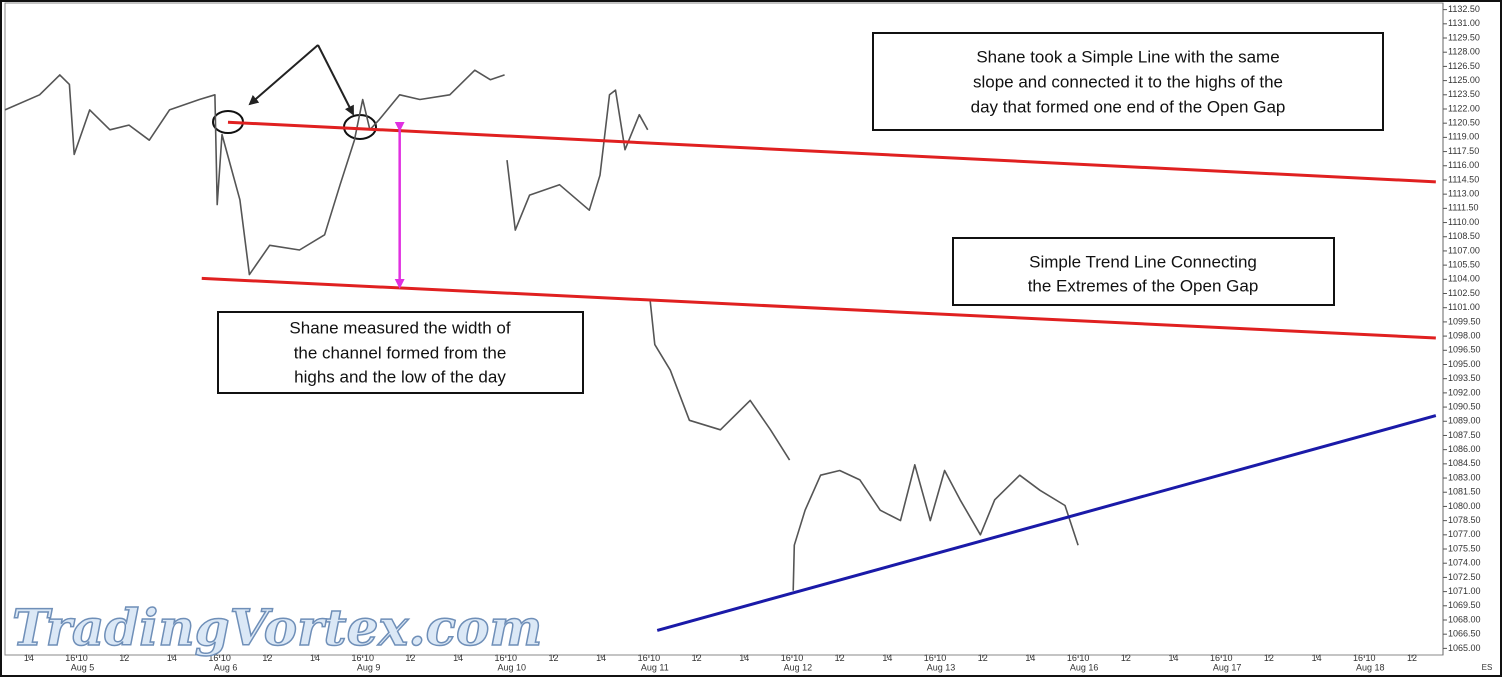 Image resolution: width=1502 pixels, height=682 pixels. What do you see at coordinates (1464, 66) in the screenshot?
I see `y-tick-label: 1126.50` at bounding box center [1464, 66].